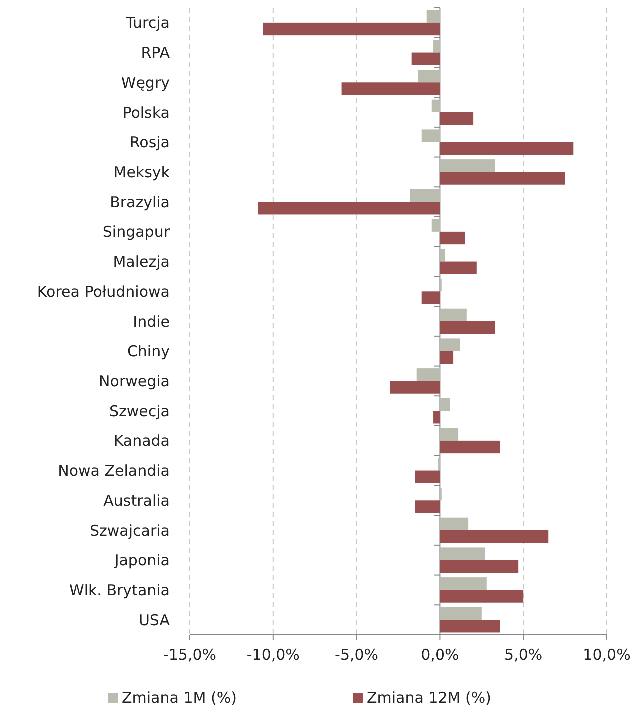  I want to click on y-tick-label: Polska, so click(146, 113).